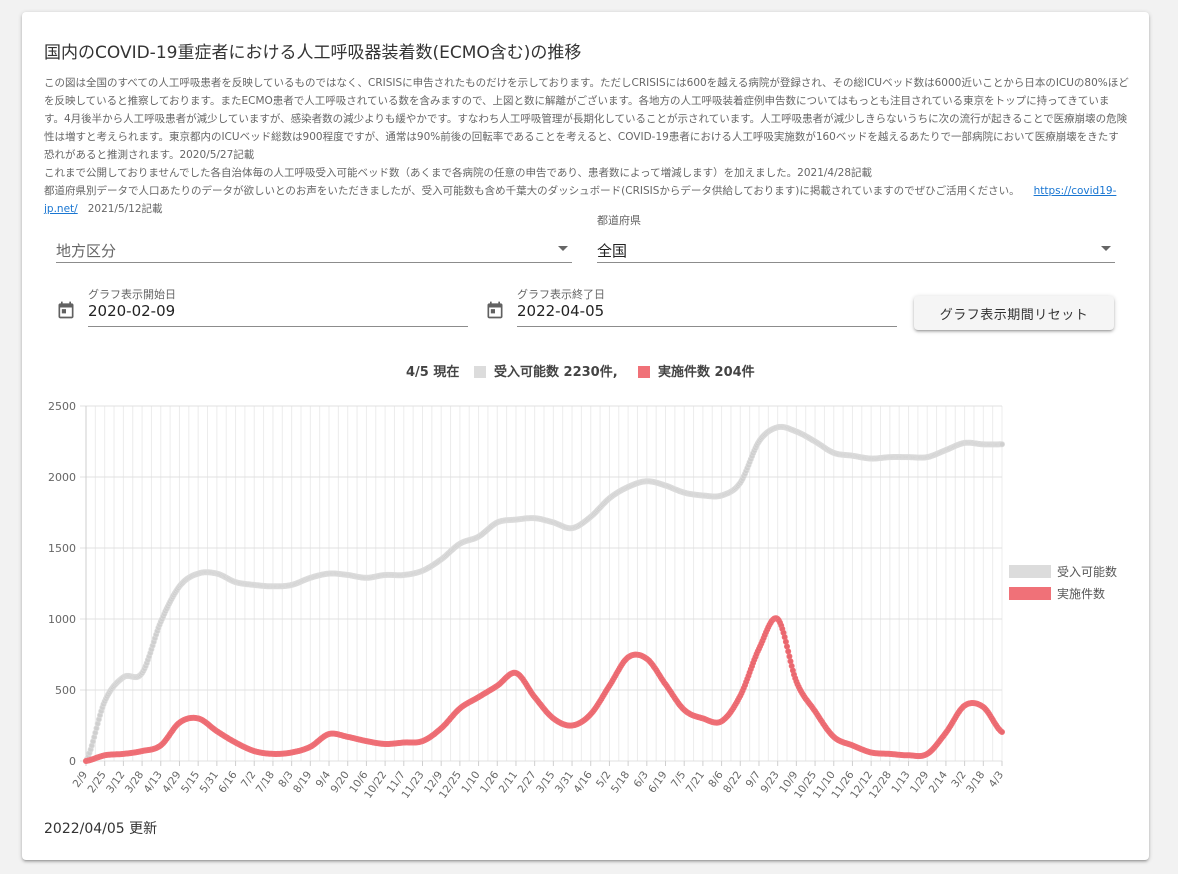 This screenshot has width=1178, height=874. Describe the element at coordinates (278, 306) in the screenshot. I see `start-date-input: グラフ表示開始日 2020-02-09` at that location.